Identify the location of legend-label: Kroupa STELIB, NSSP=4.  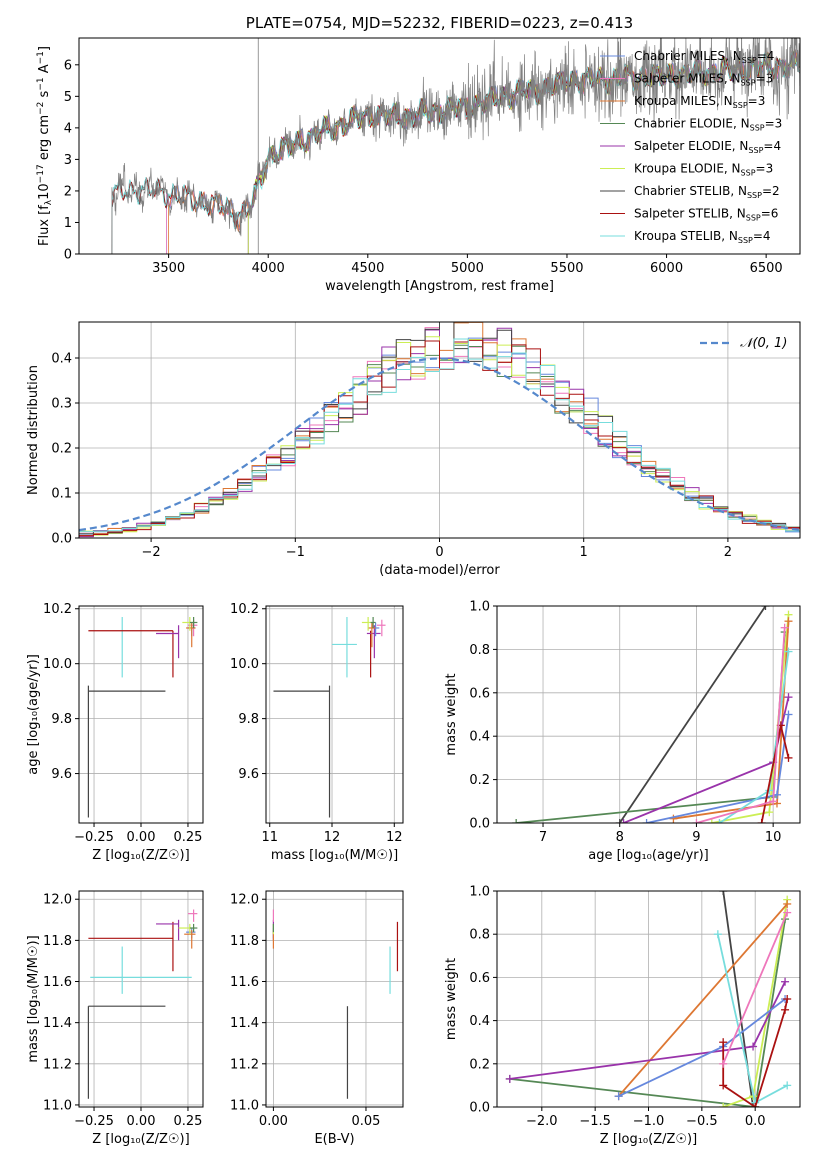
(702, 237).